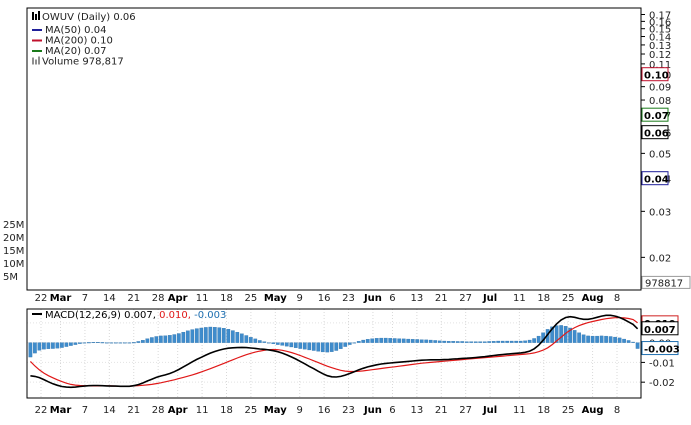 The height and width of the screenshot is (425, 691). Describe the element at coordinates (102, 315) in the screenshot. I see `macd-legend-value: MACD(12,26,9) 0.007,` at that location.